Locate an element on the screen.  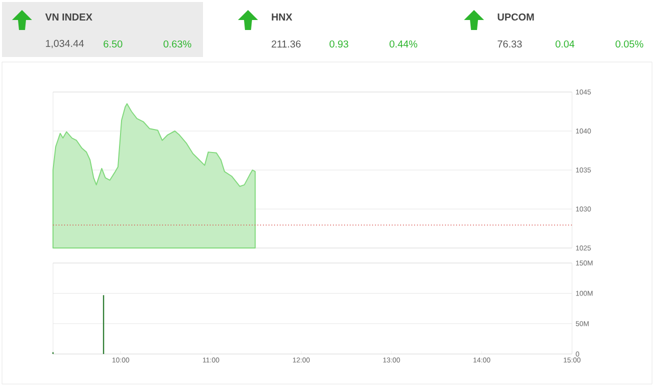
text: 211.36 is located at coordinates (286, 44).